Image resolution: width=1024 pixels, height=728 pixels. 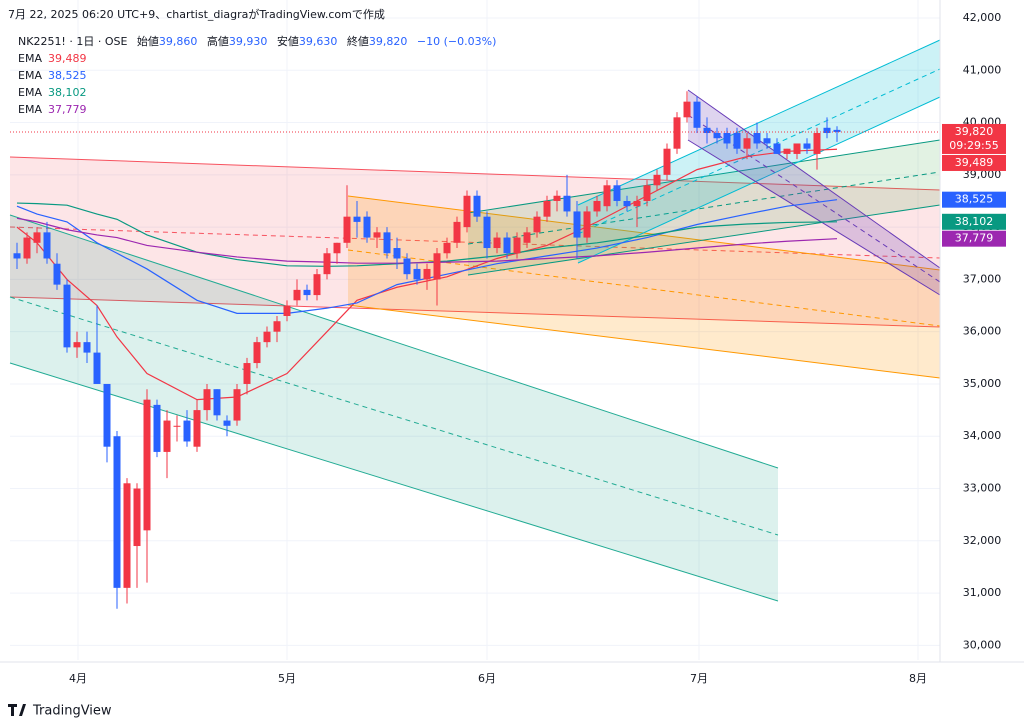 What do you see at coordinates (52, 58) in the screenshot?
I see `ema-legend: EMA 39,489` at bounding box center [52, 58].